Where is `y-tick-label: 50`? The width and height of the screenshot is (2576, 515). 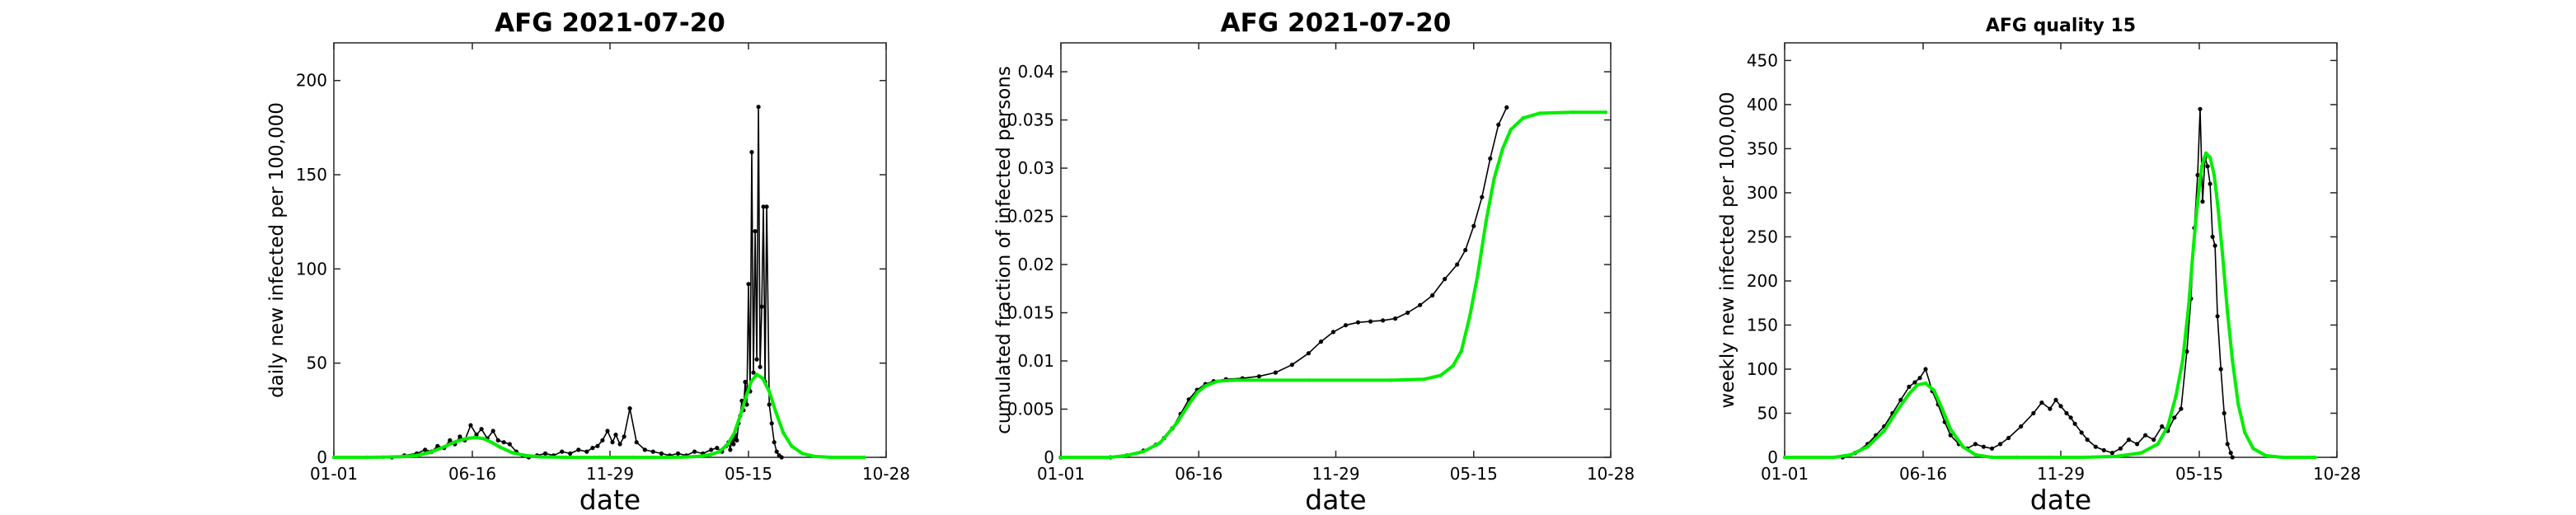 y-tick-label: 50 is located at coordinates (1767, 413).